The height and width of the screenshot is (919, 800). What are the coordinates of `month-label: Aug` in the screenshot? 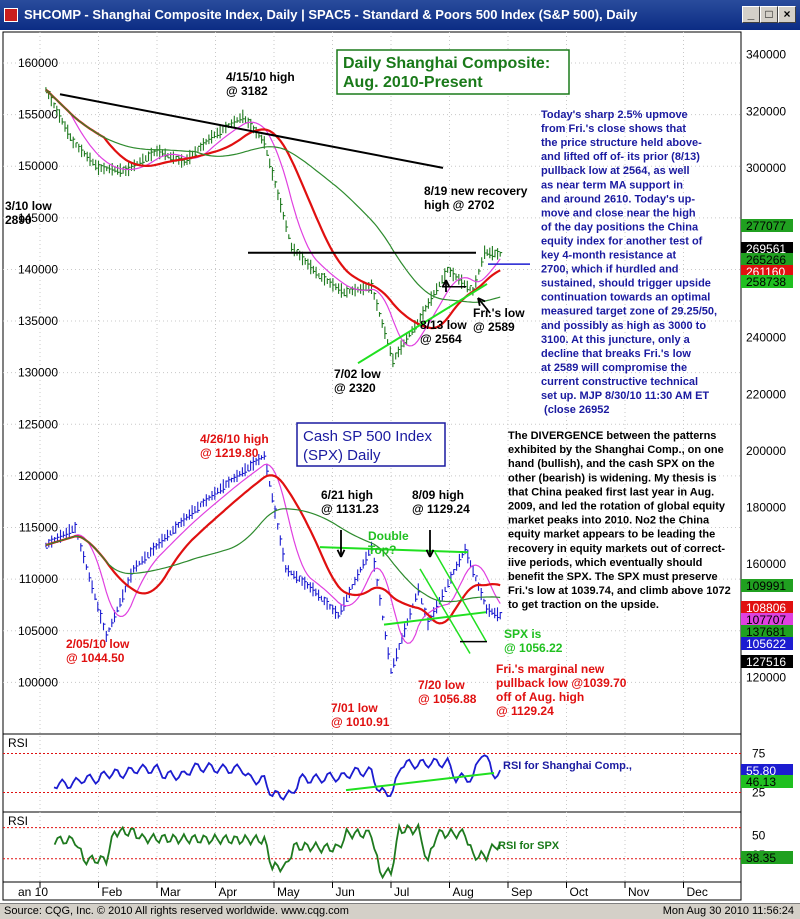 It's located at (463, 892).